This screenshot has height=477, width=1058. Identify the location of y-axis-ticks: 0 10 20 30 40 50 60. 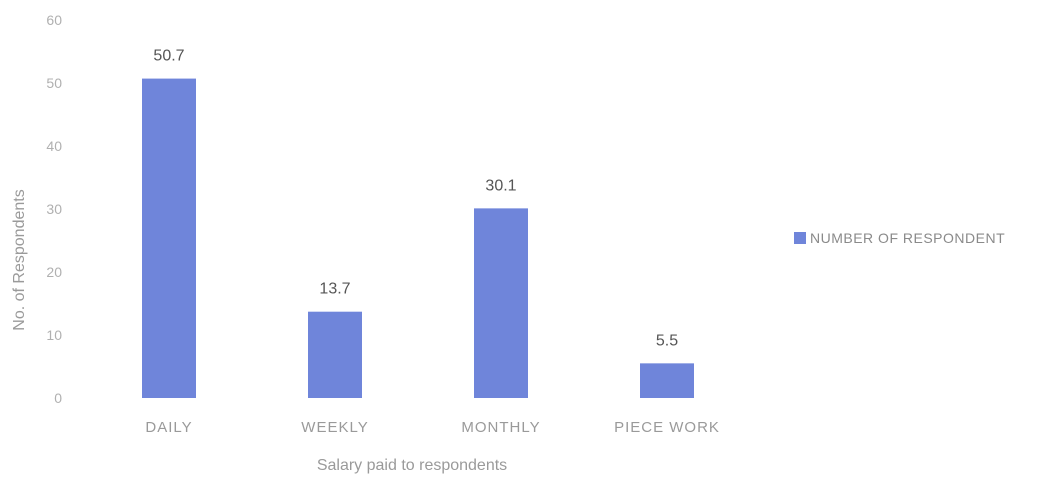
(54, 209).